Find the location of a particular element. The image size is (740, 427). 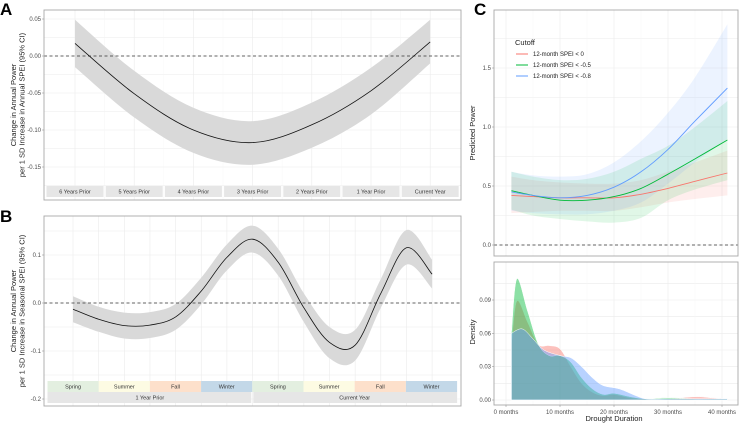

panel-c-ytick-label: 1.5 is located at coordinates (487, 69).